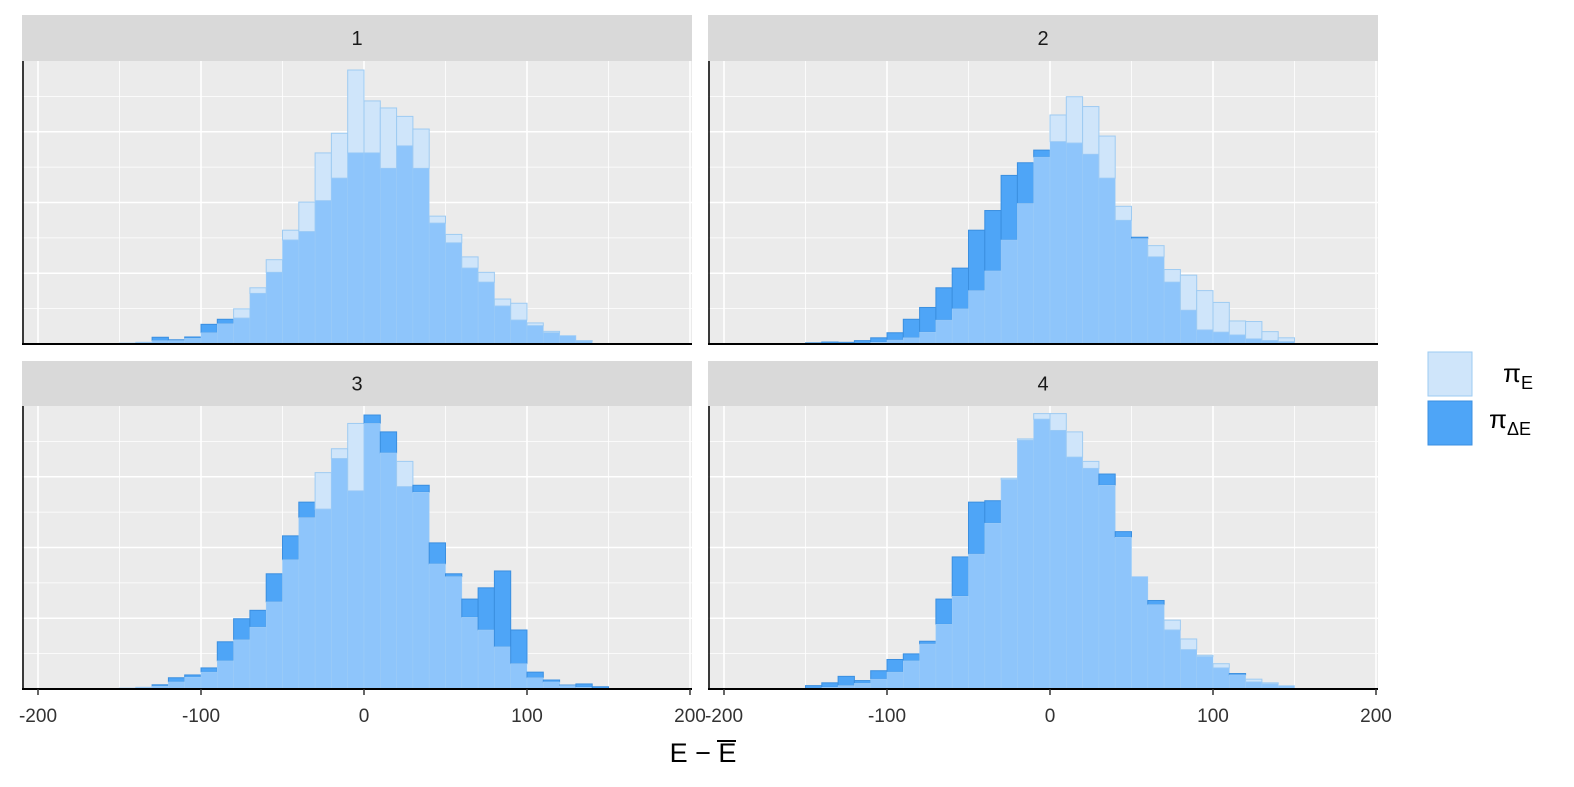 The image size is (1574, 787). What do you see at coordinates (1518, 375) in the screenshot?
I see `legend-label-pi-e: πE` at bounding box center [1518, 375].